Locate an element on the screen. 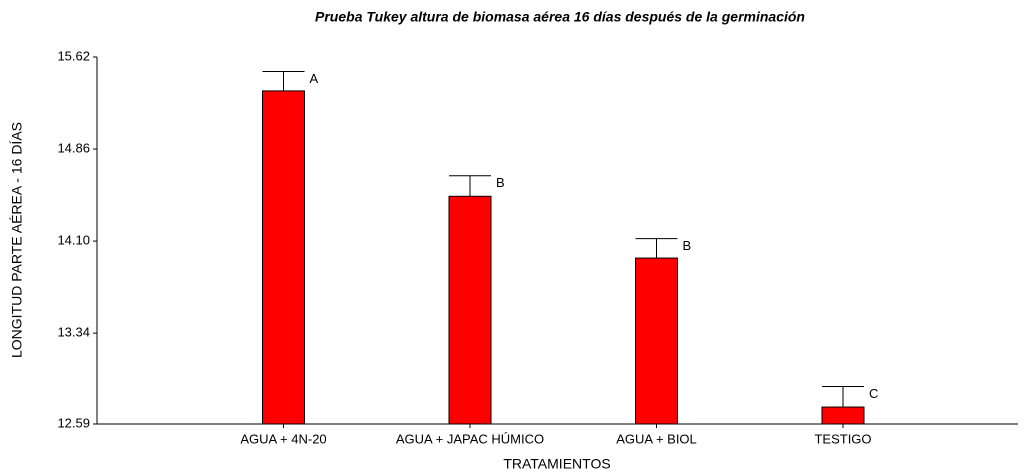 The image size is (1027, 476). y-tick-label: 14.10 is located at coordinates (73, 240).